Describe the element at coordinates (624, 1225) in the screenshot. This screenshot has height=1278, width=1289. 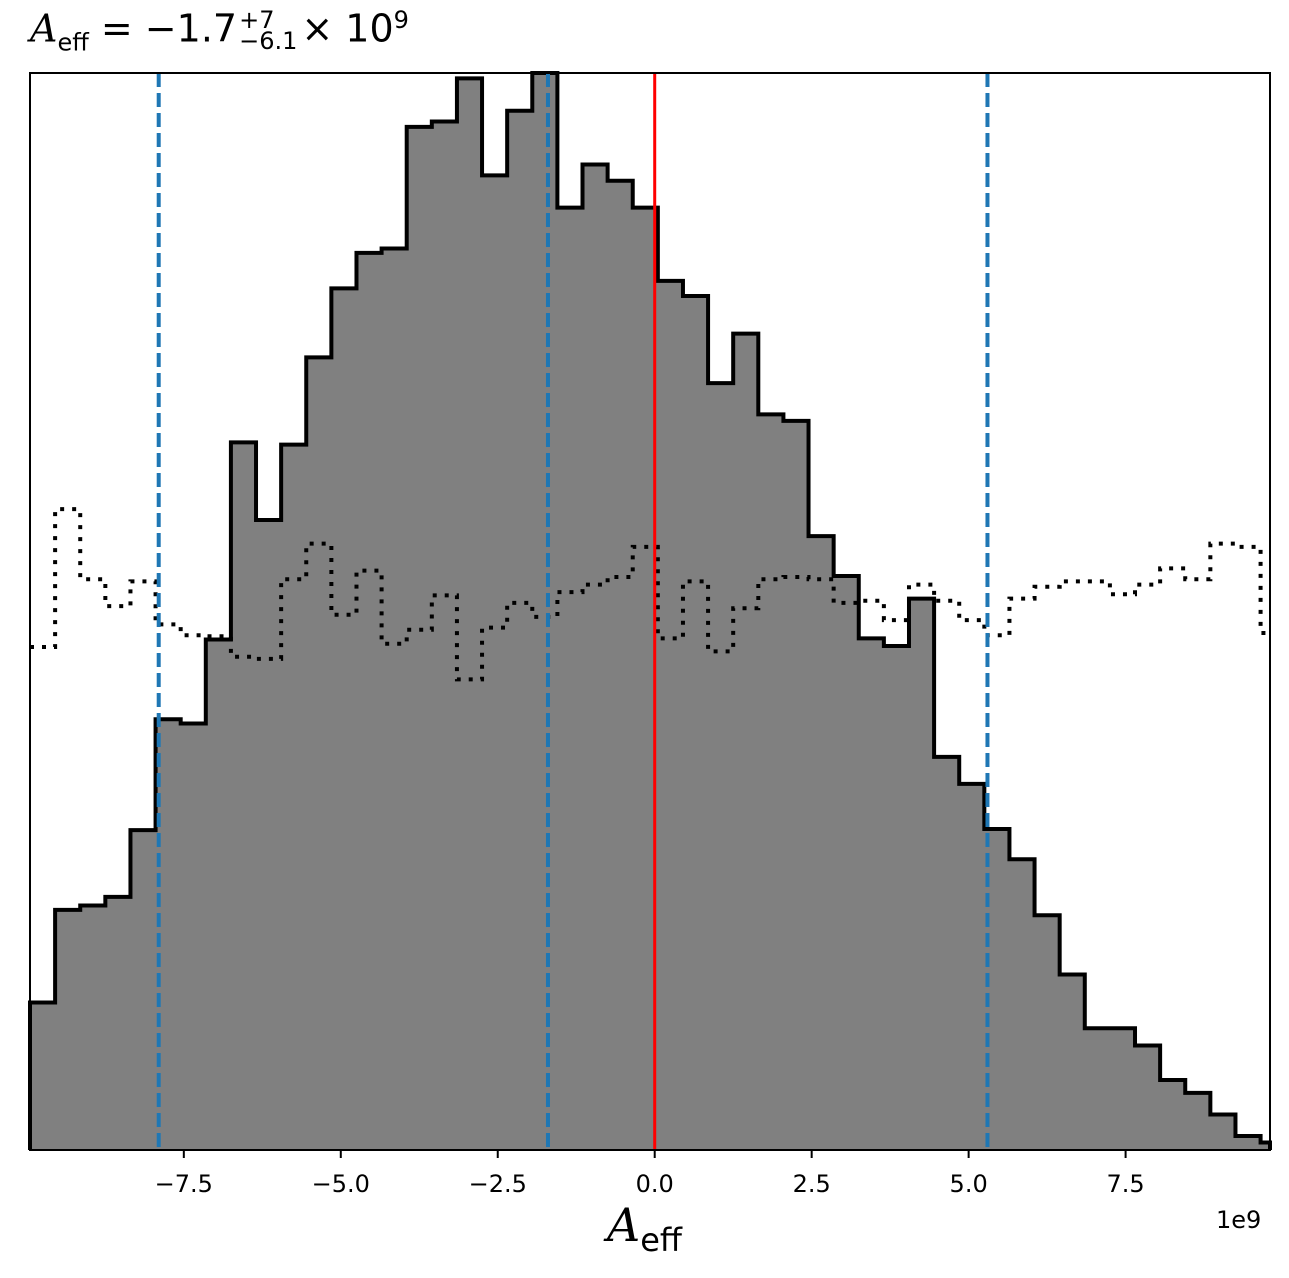
I see `x-axis-label-symbol: A` at that location.